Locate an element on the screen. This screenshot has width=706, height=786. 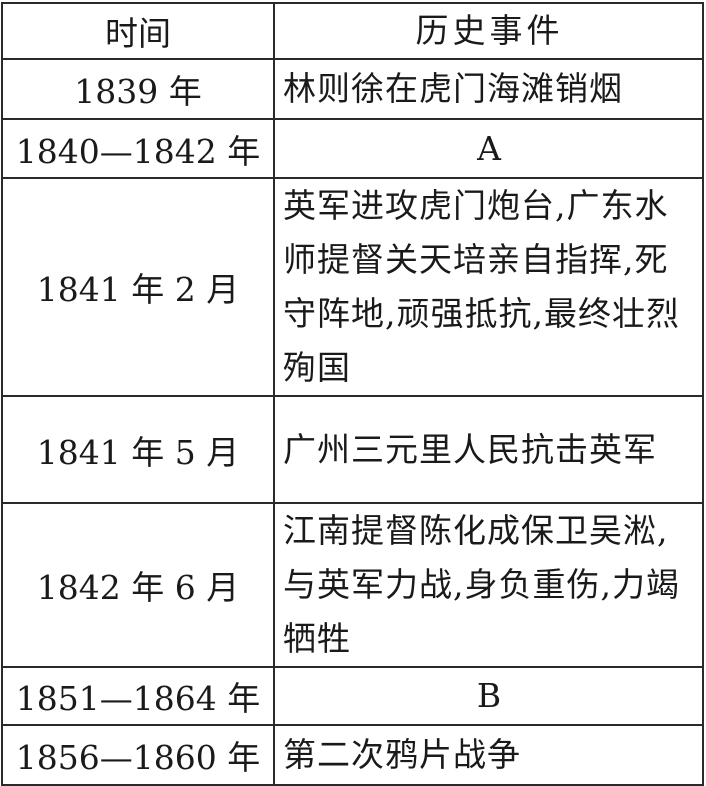
row-time: 1839 年 is located at coordinates (138, 89).